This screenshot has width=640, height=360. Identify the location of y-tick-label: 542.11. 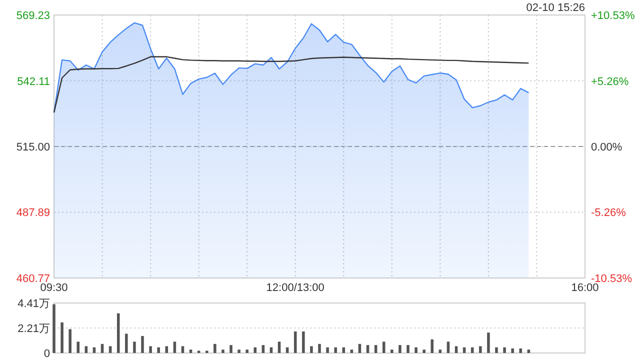
(33, 82).